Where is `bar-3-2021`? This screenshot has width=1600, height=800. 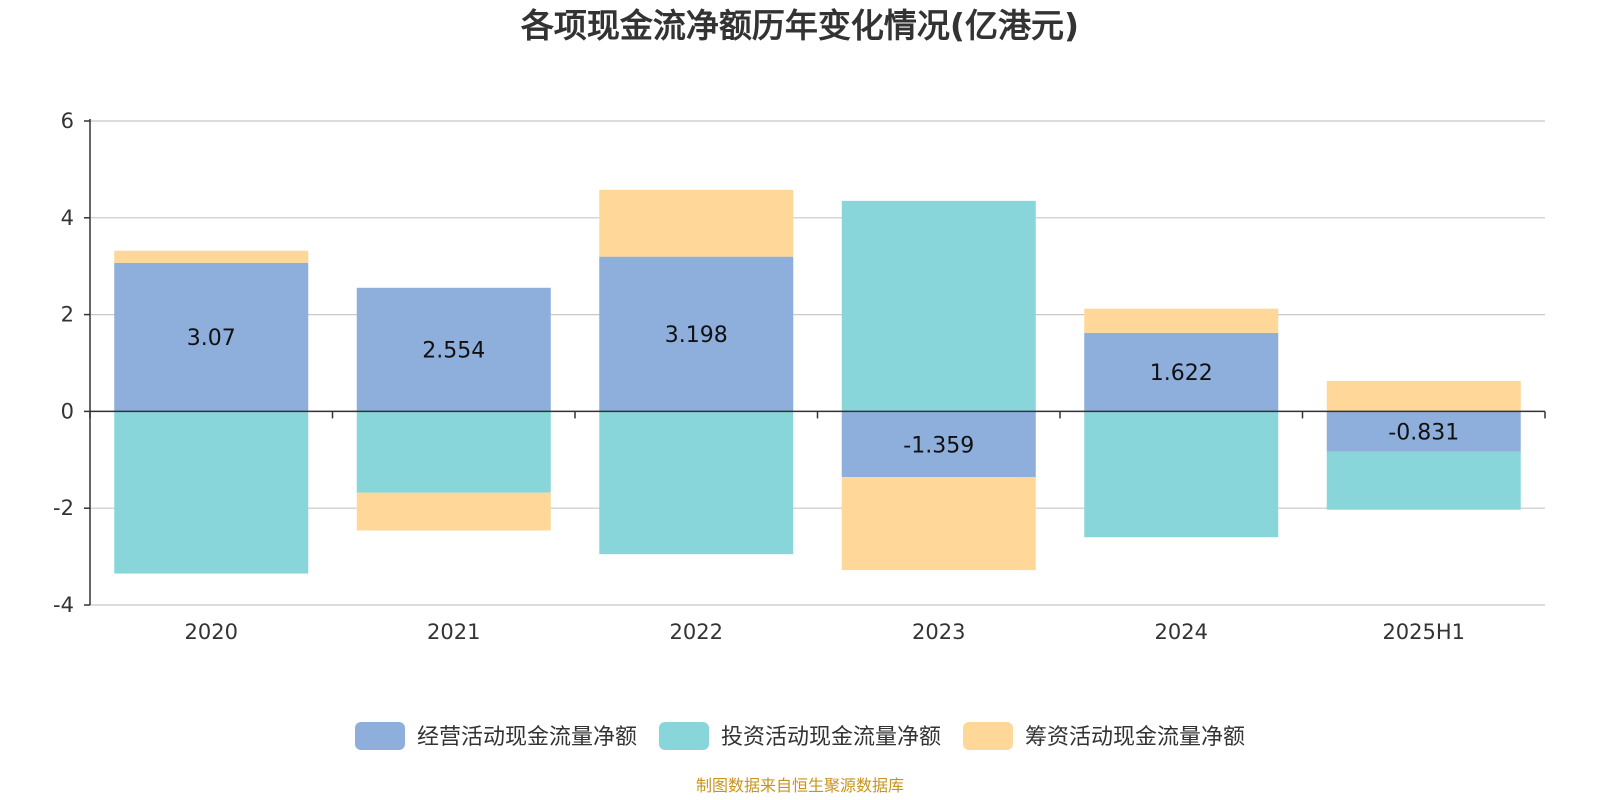 bar-3-2021 is located at coordinates (453, 511).